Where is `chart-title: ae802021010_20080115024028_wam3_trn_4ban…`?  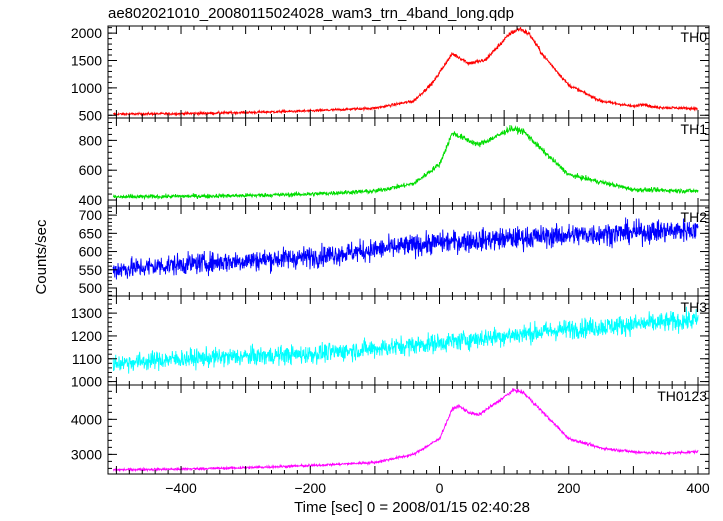
chart-title: ae802021010_20080115024028_wam3_trn_4ban… is located at coordinates (311, 13).